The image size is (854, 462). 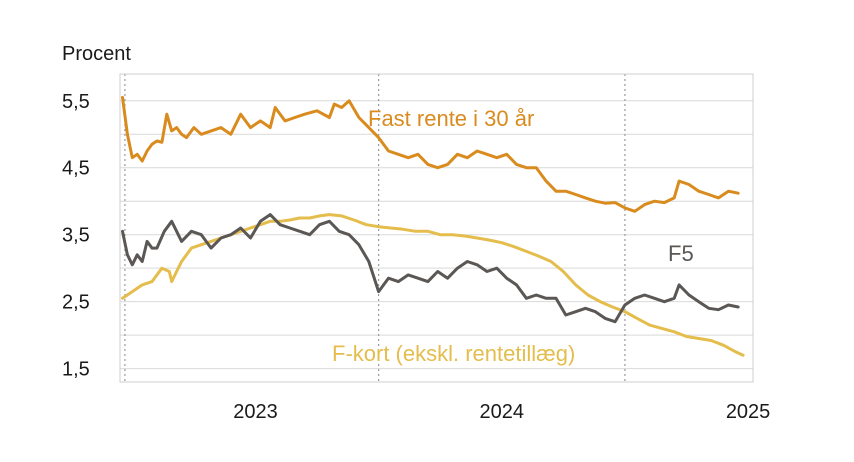 What do you see at coordinates (451, 118) in the screenshot?
I see `series-label-fast-rente: Fast rente i 30 år` at bounding box center [451, 118].